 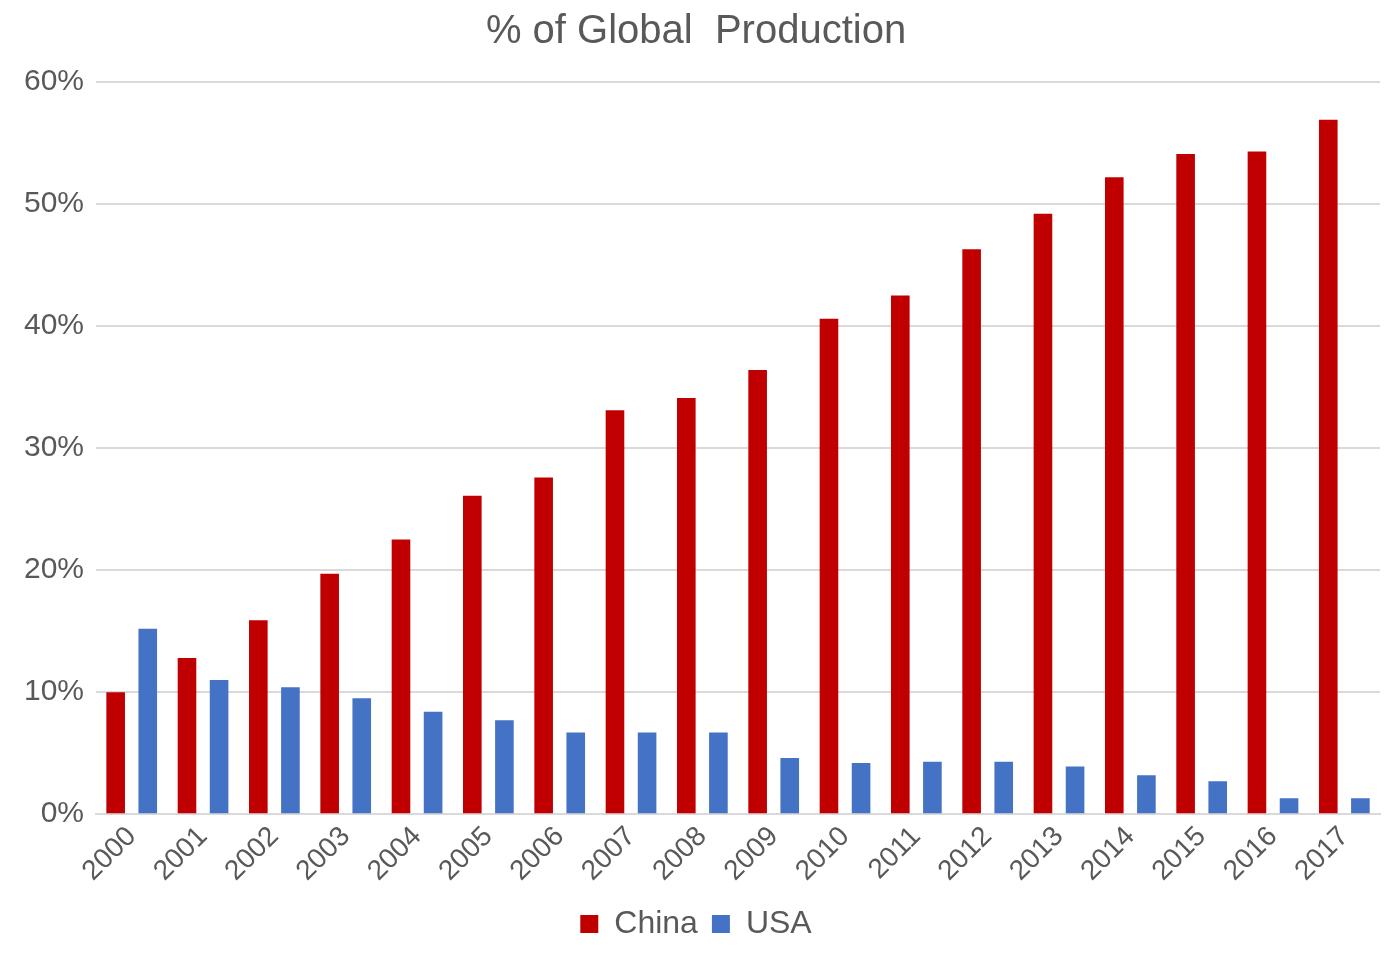 What do you see at coordinates (54, 568) in the screenshot?
I see `y-tick-label: 20%` at bounding box center [54, 568].